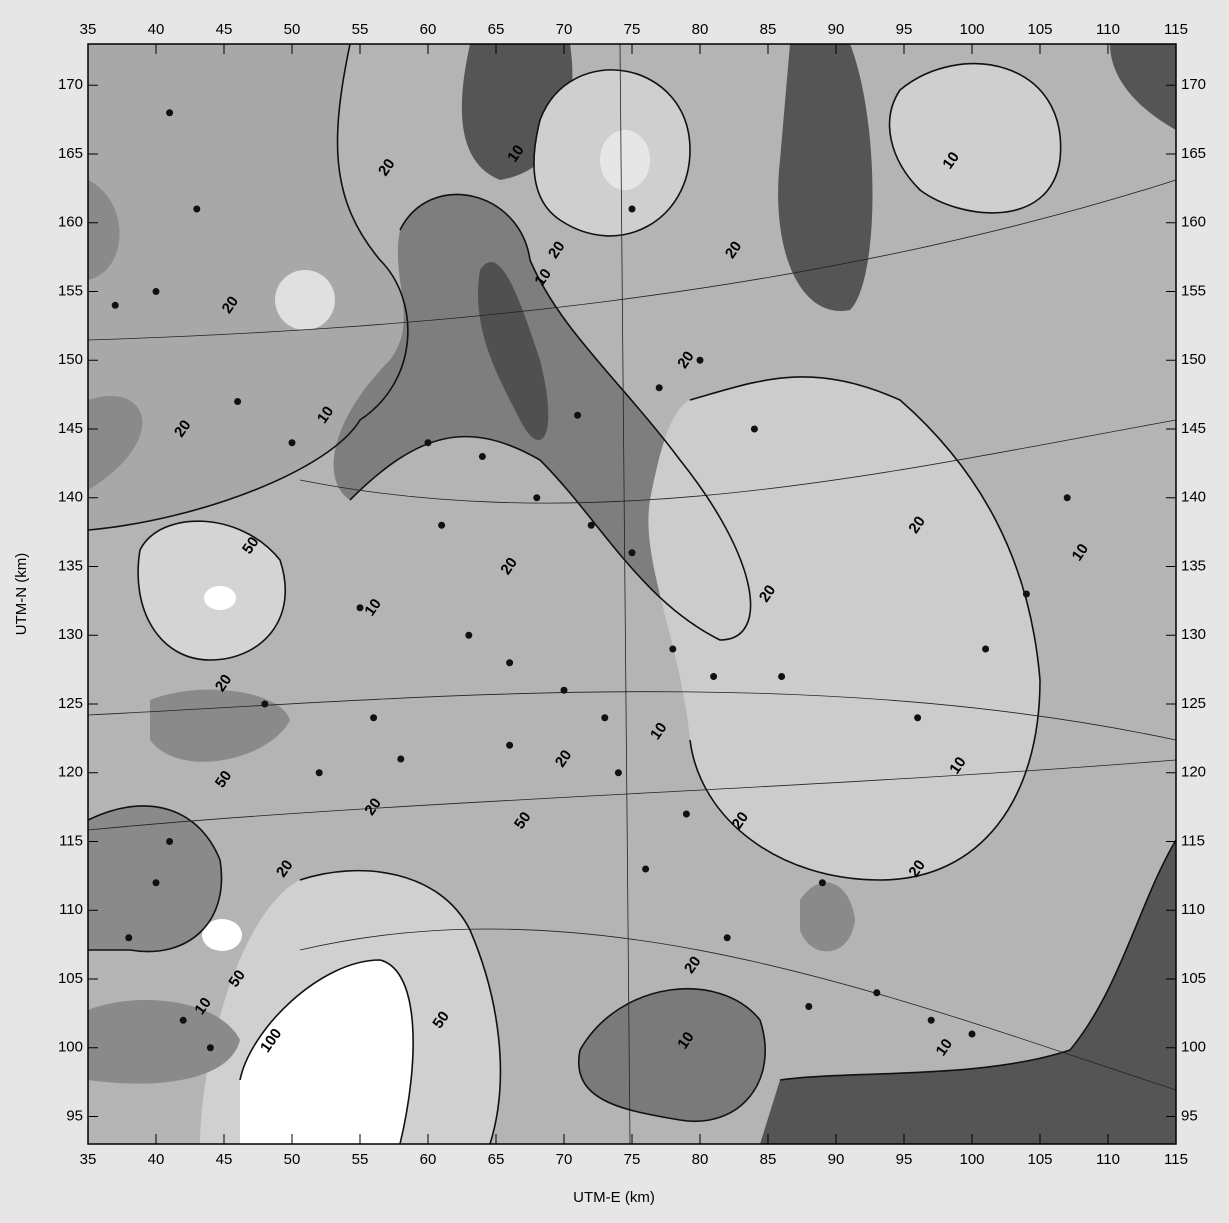 This screenshot has height=1223, width=1229. Describe the element at coordinates (1039, 1159) in the screenshot. I see `x-tick-label: 105` at that location.